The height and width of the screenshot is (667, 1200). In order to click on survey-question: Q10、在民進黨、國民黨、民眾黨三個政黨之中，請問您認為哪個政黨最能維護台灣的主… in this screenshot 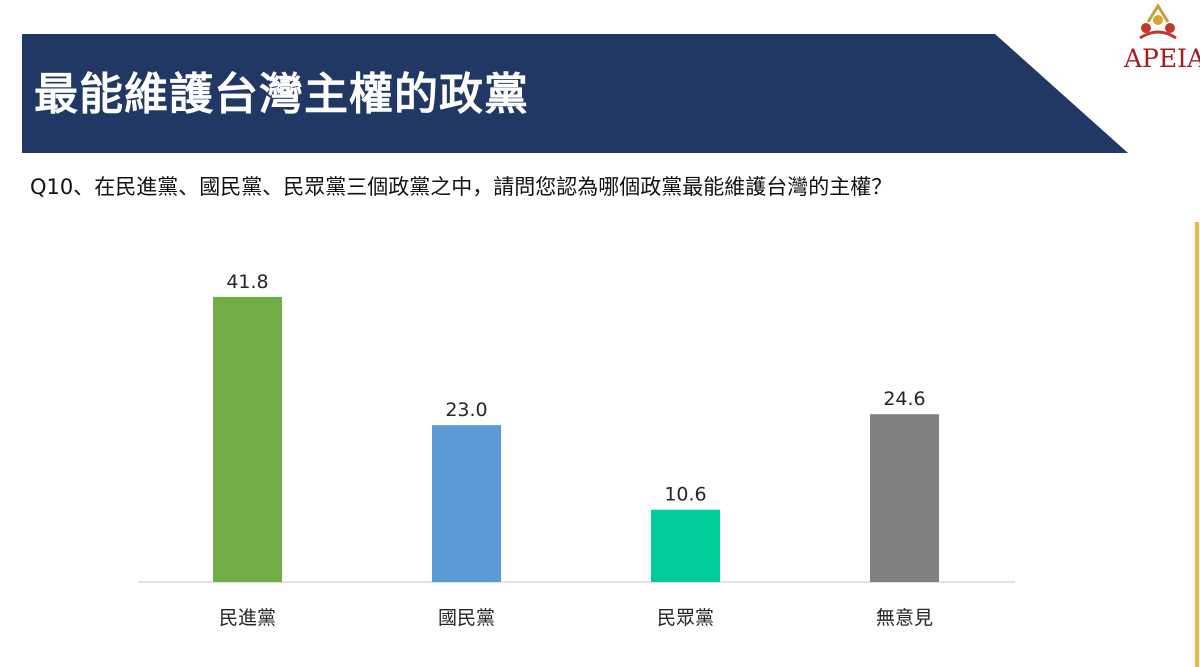, I will do `click(461, 187)`.